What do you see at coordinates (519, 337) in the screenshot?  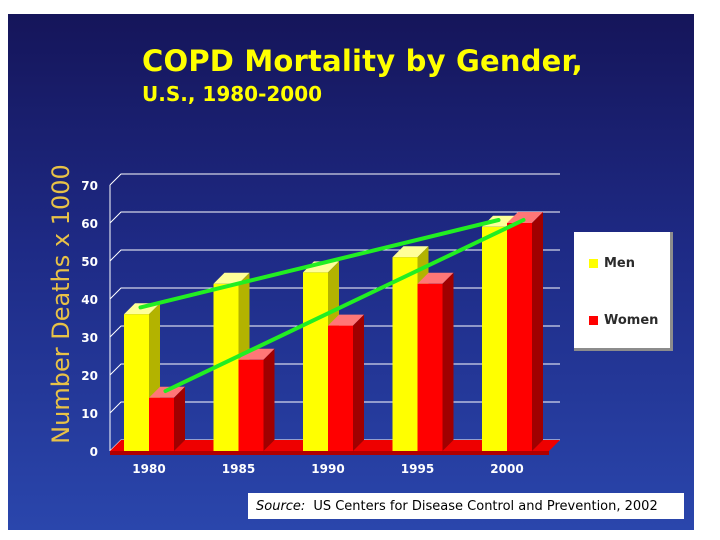 I see `bar-women-2000` at bounding box center [519, 337].